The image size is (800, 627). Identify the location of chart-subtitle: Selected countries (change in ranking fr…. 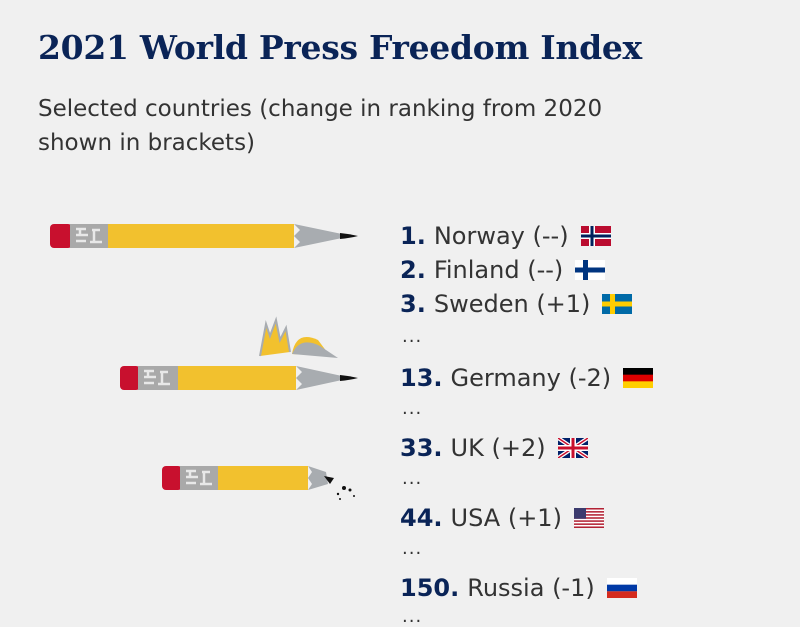
(320, 126).